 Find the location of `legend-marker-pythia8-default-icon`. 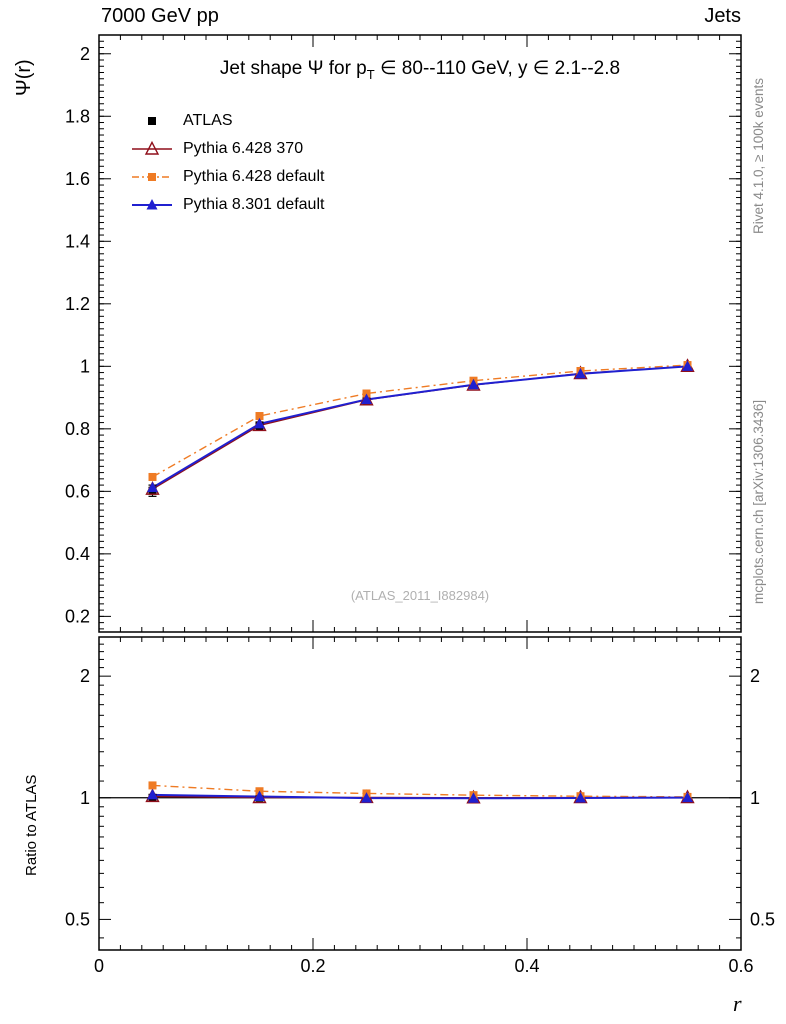

legend-marker-pythia8-default-icon is located at coordinates (152, 204).